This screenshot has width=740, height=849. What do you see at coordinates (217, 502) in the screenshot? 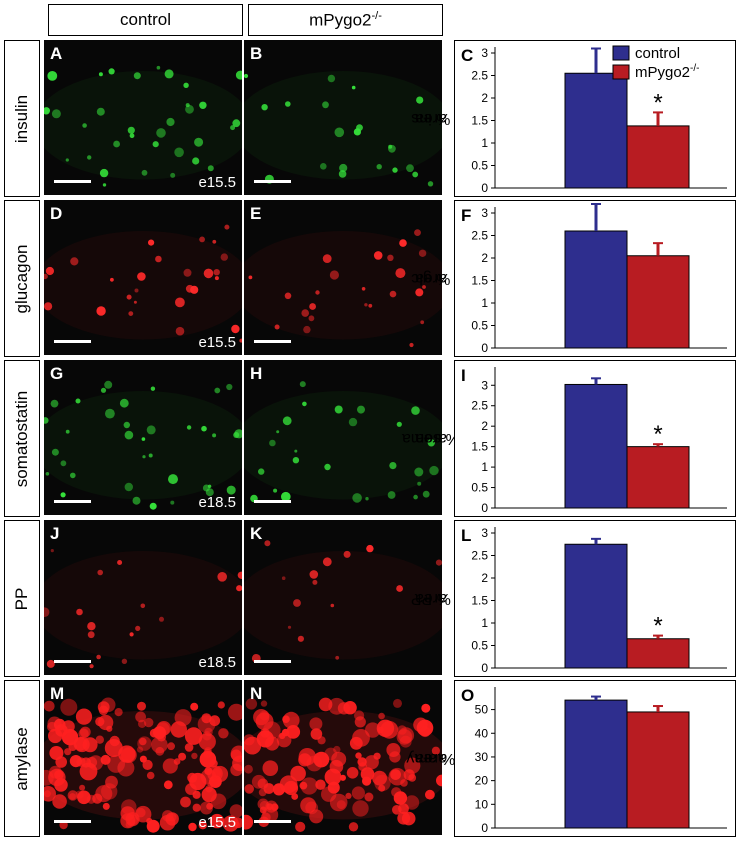
I see `embryonic-stage-label: e18.5` at bounding box center [217, 502].